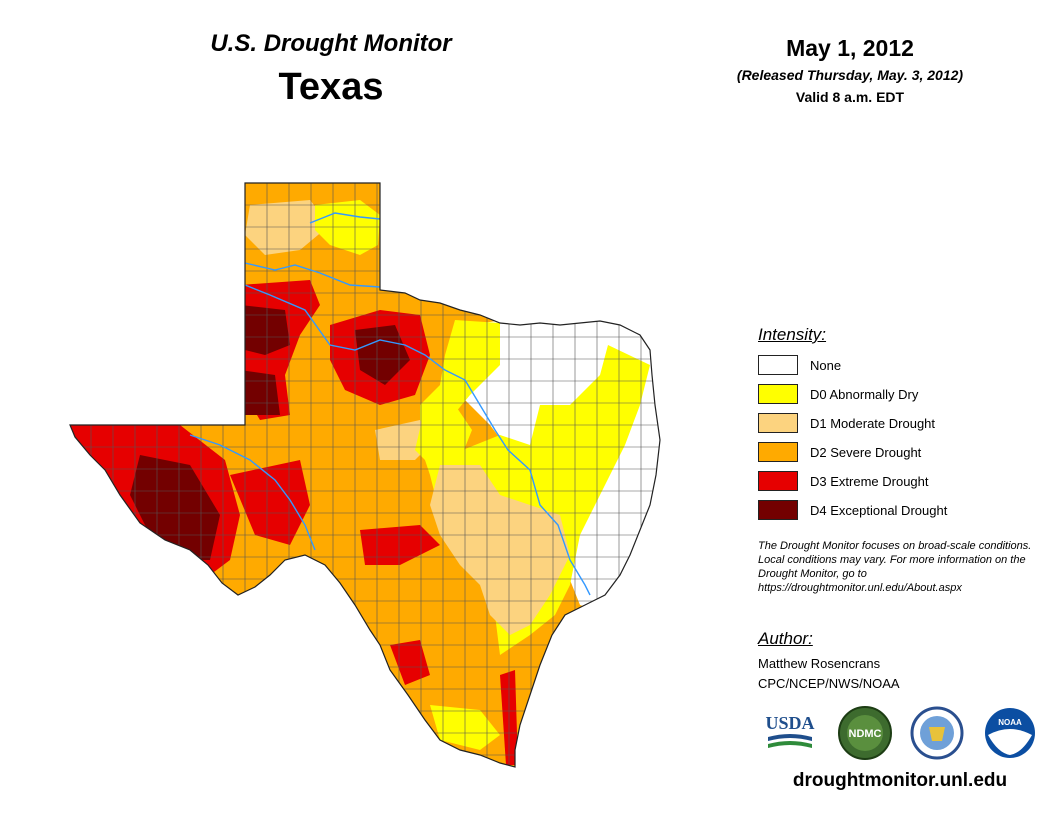  I want to click on legend-item-d2: D2 Severe Drought, so click(839, 452).